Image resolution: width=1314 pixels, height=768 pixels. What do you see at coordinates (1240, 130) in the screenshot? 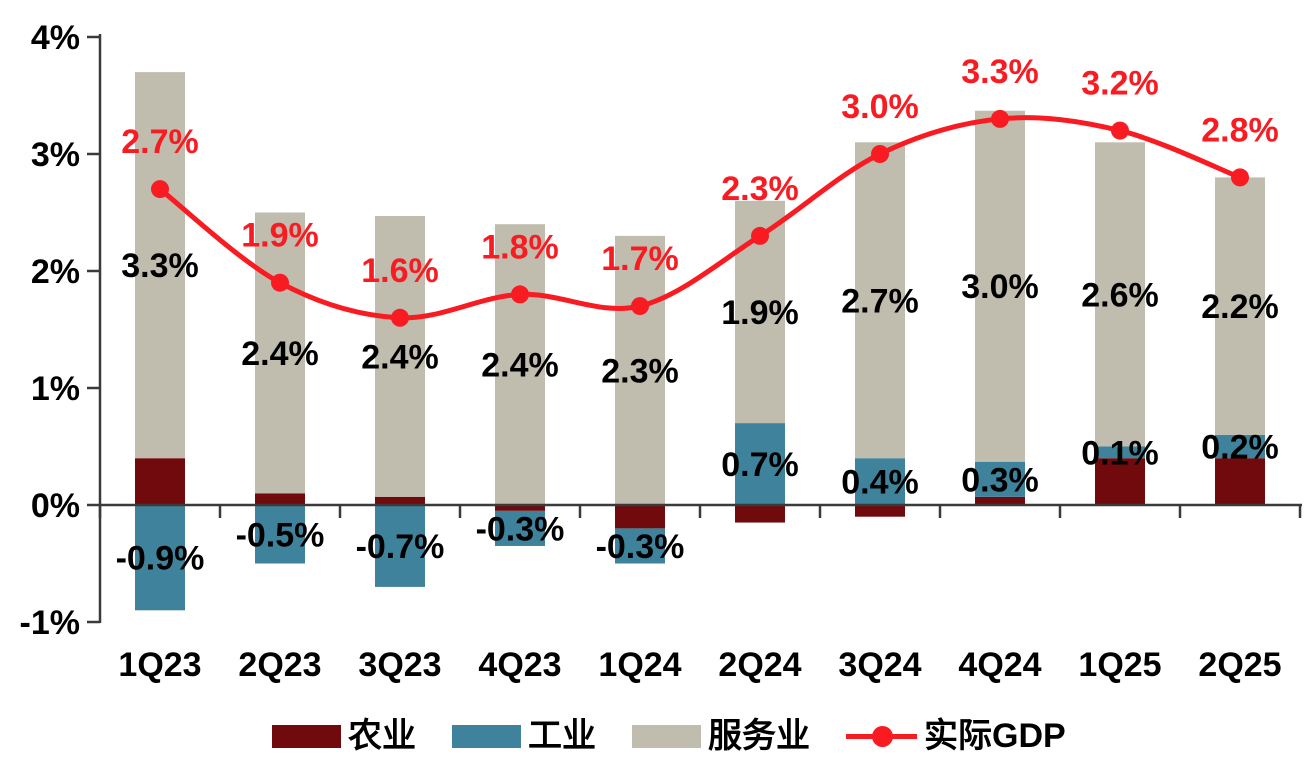
I see `data-label-real-gdp-2Q25: 2.8%` at bounding box center [1240, 130].